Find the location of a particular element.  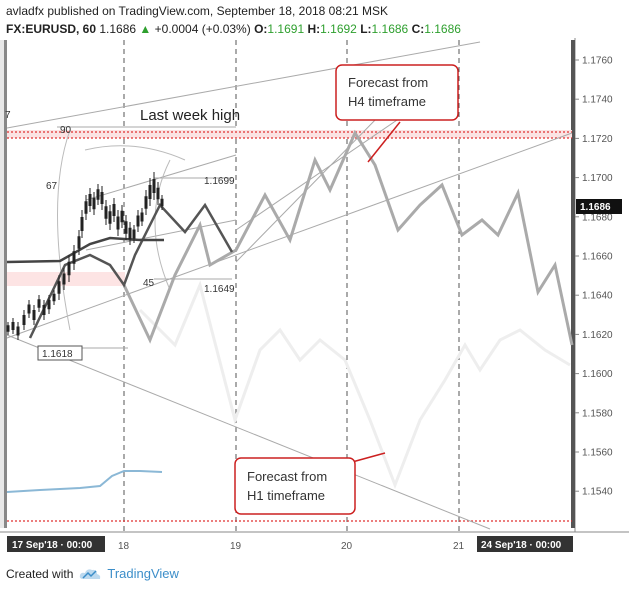

x-end-badge is located at coordinates (525, 544).